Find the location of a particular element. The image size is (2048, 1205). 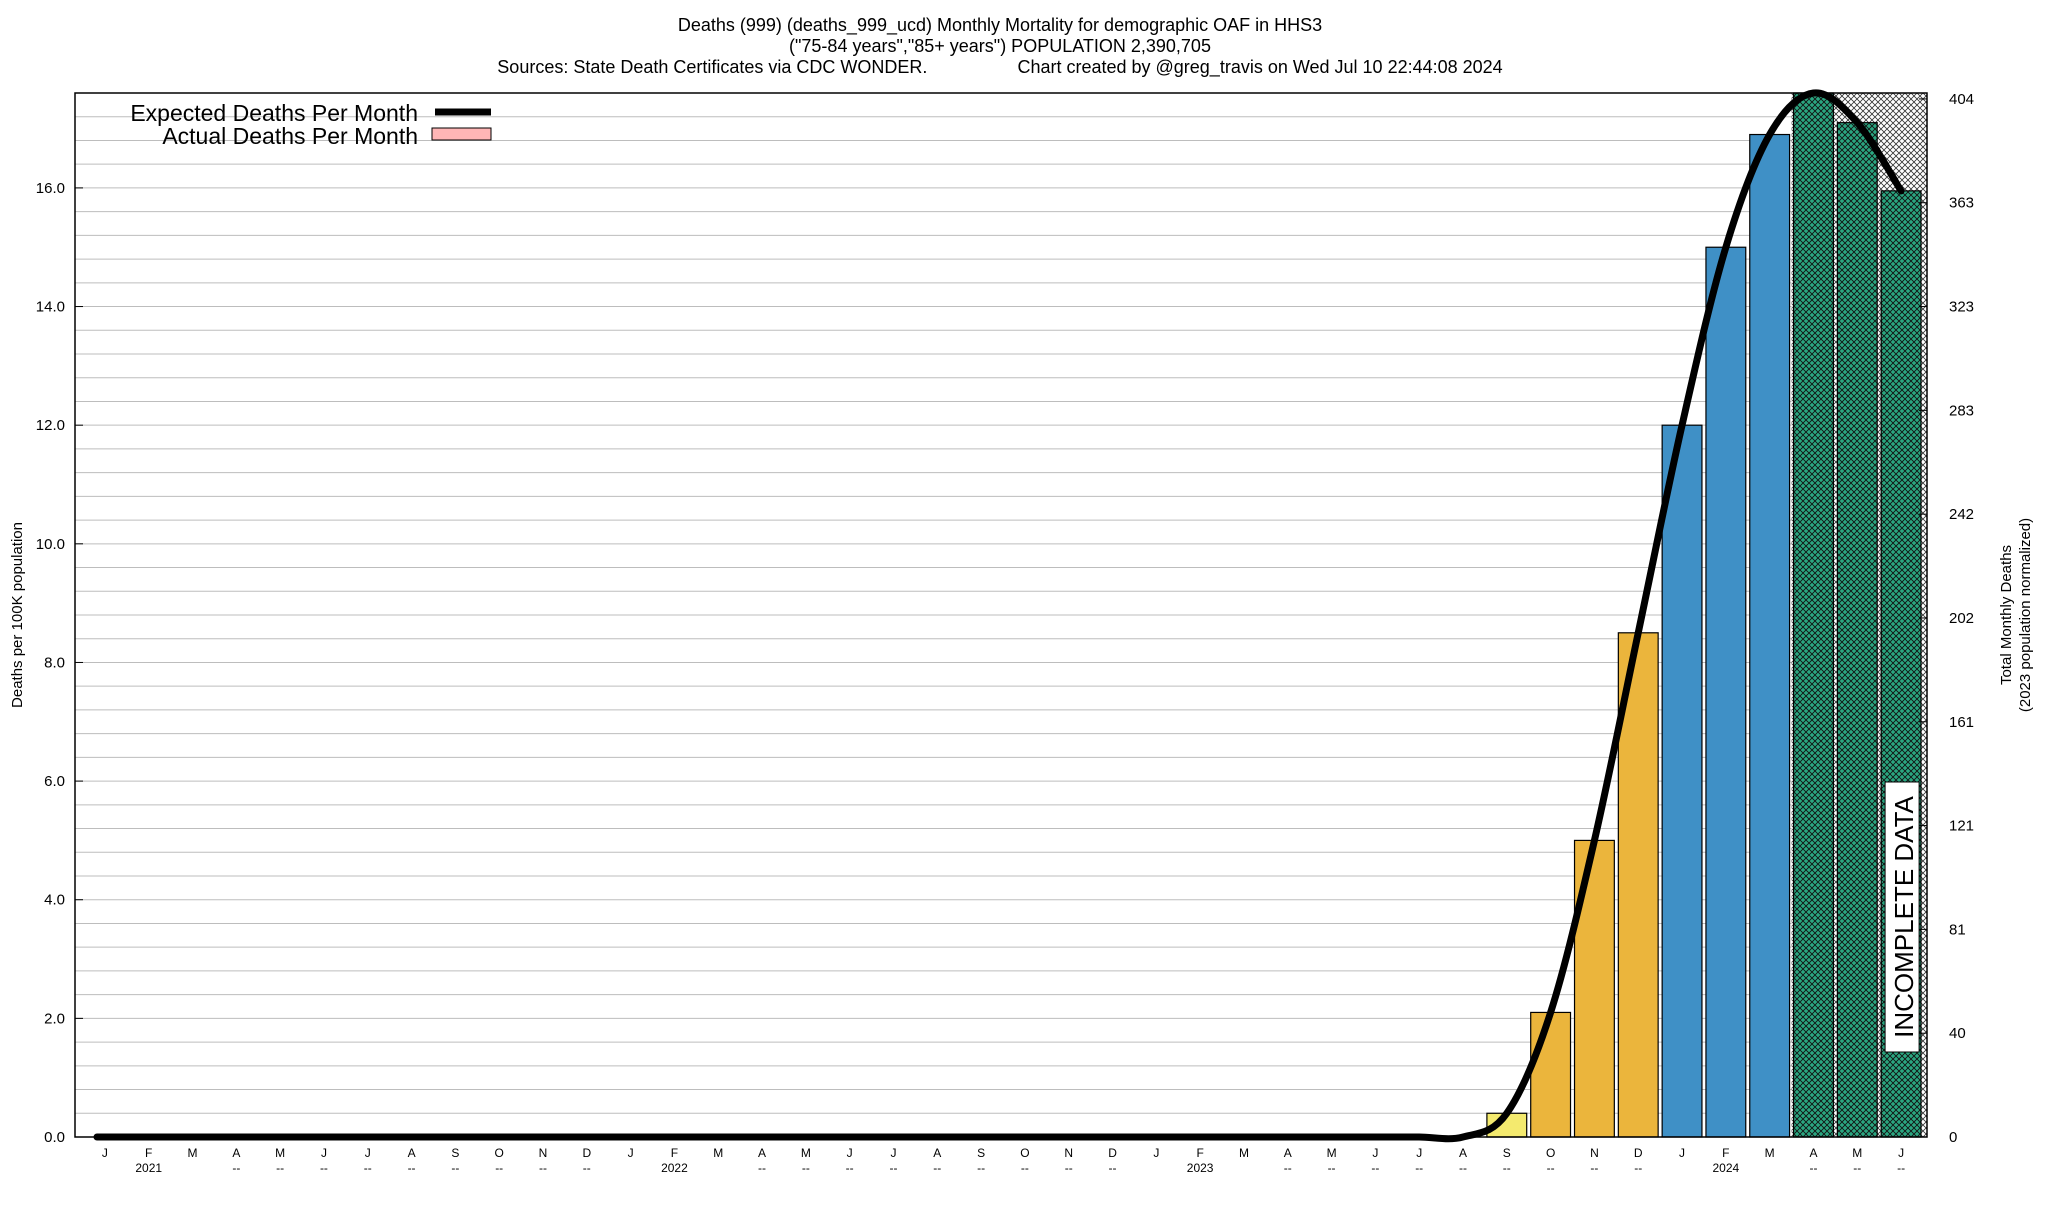

left-tick-label: 4.0 is located at coordinates (54, 900).